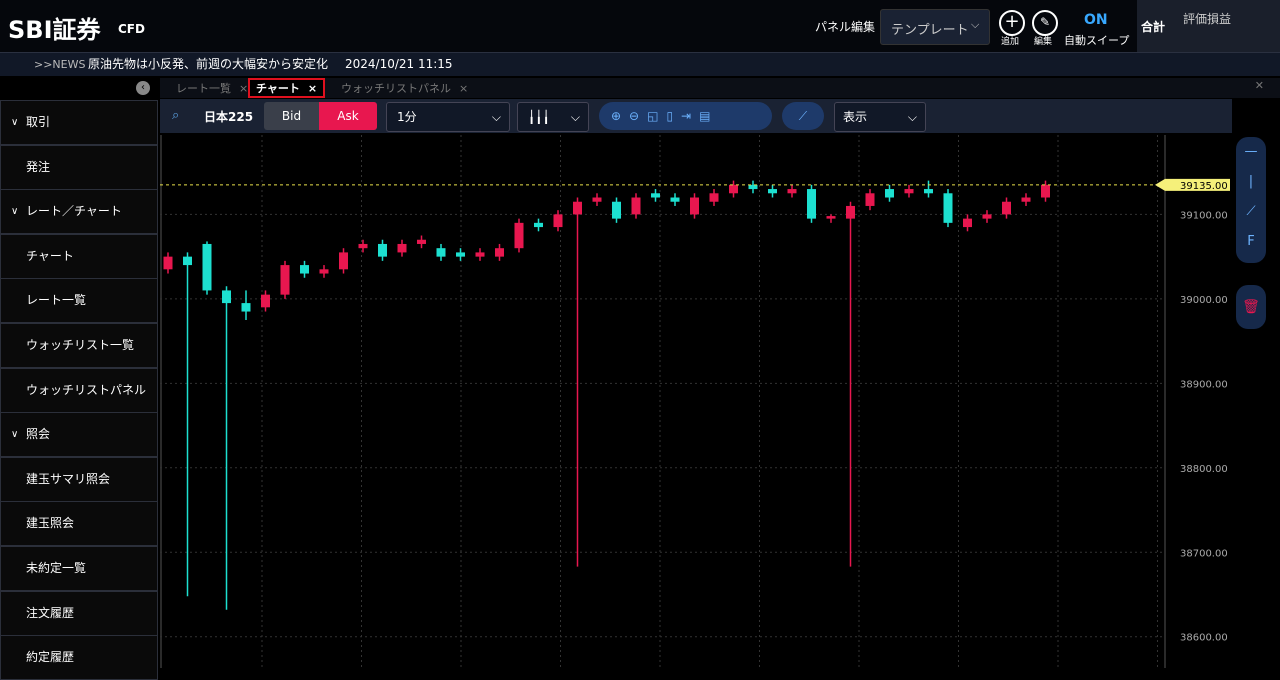 This screenshot has width=1280, height=680. I want to click on product: CFD, so click(131, 29).